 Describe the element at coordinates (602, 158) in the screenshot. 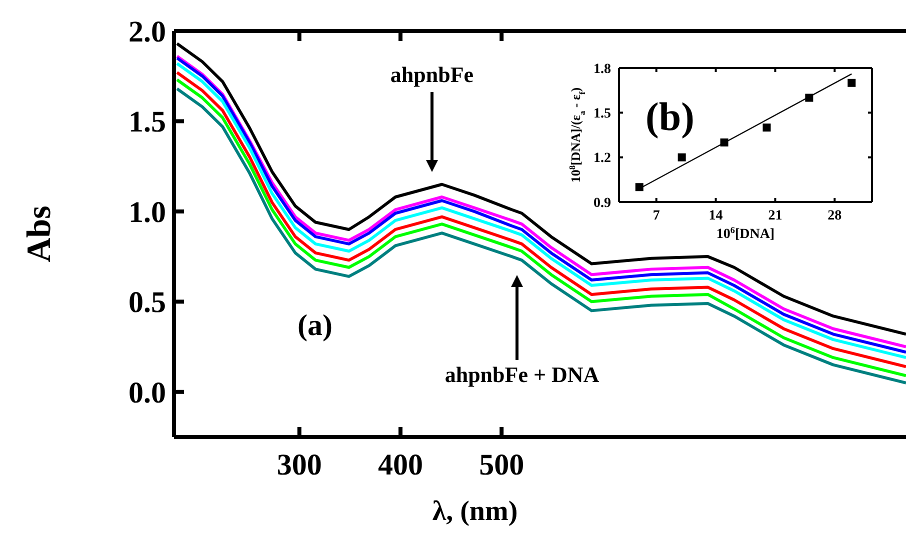

I see `y-tick-label: 1.2` at that location.